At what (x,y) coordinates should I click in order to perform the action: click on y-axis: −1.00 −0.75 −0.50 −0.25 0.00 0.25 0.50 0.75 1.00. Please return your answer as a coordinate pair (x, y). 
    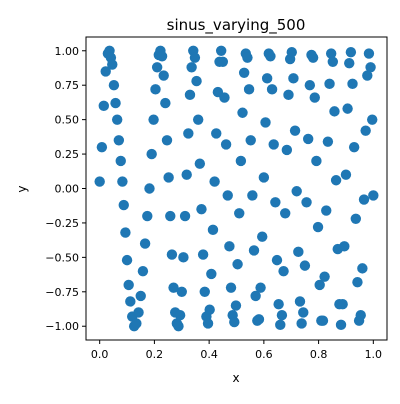
    Looking at the image, I should click on (65, 189).